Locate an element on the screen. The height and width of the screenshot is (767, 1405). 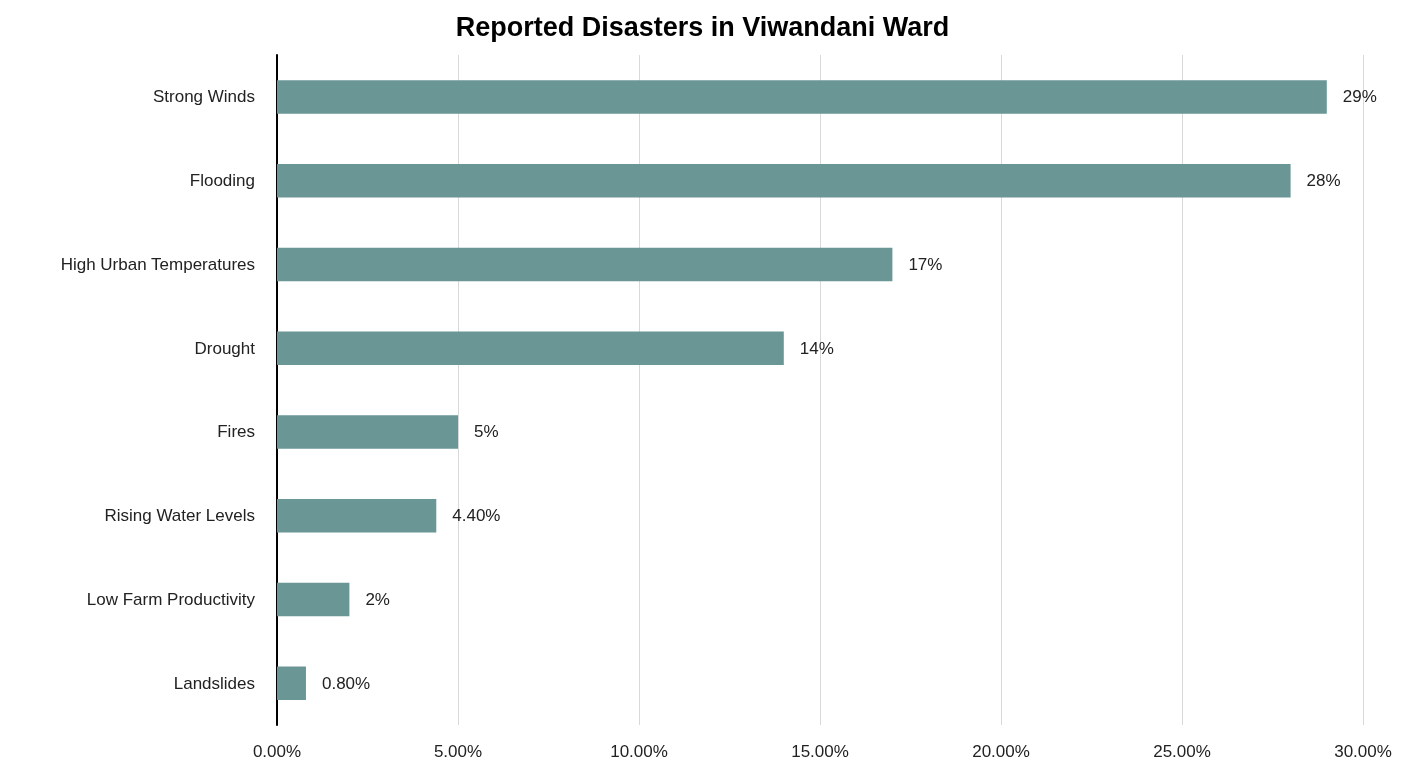
data-label: 0.80% is located at coordinates (346, 683).